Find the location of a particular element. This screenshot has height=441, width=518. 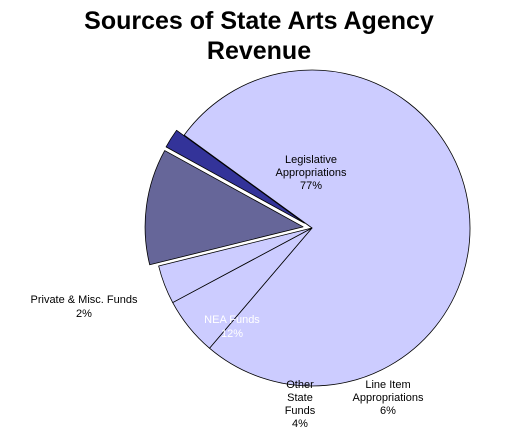

slice-label-line: Legislative is located at coordinates (311, 160).